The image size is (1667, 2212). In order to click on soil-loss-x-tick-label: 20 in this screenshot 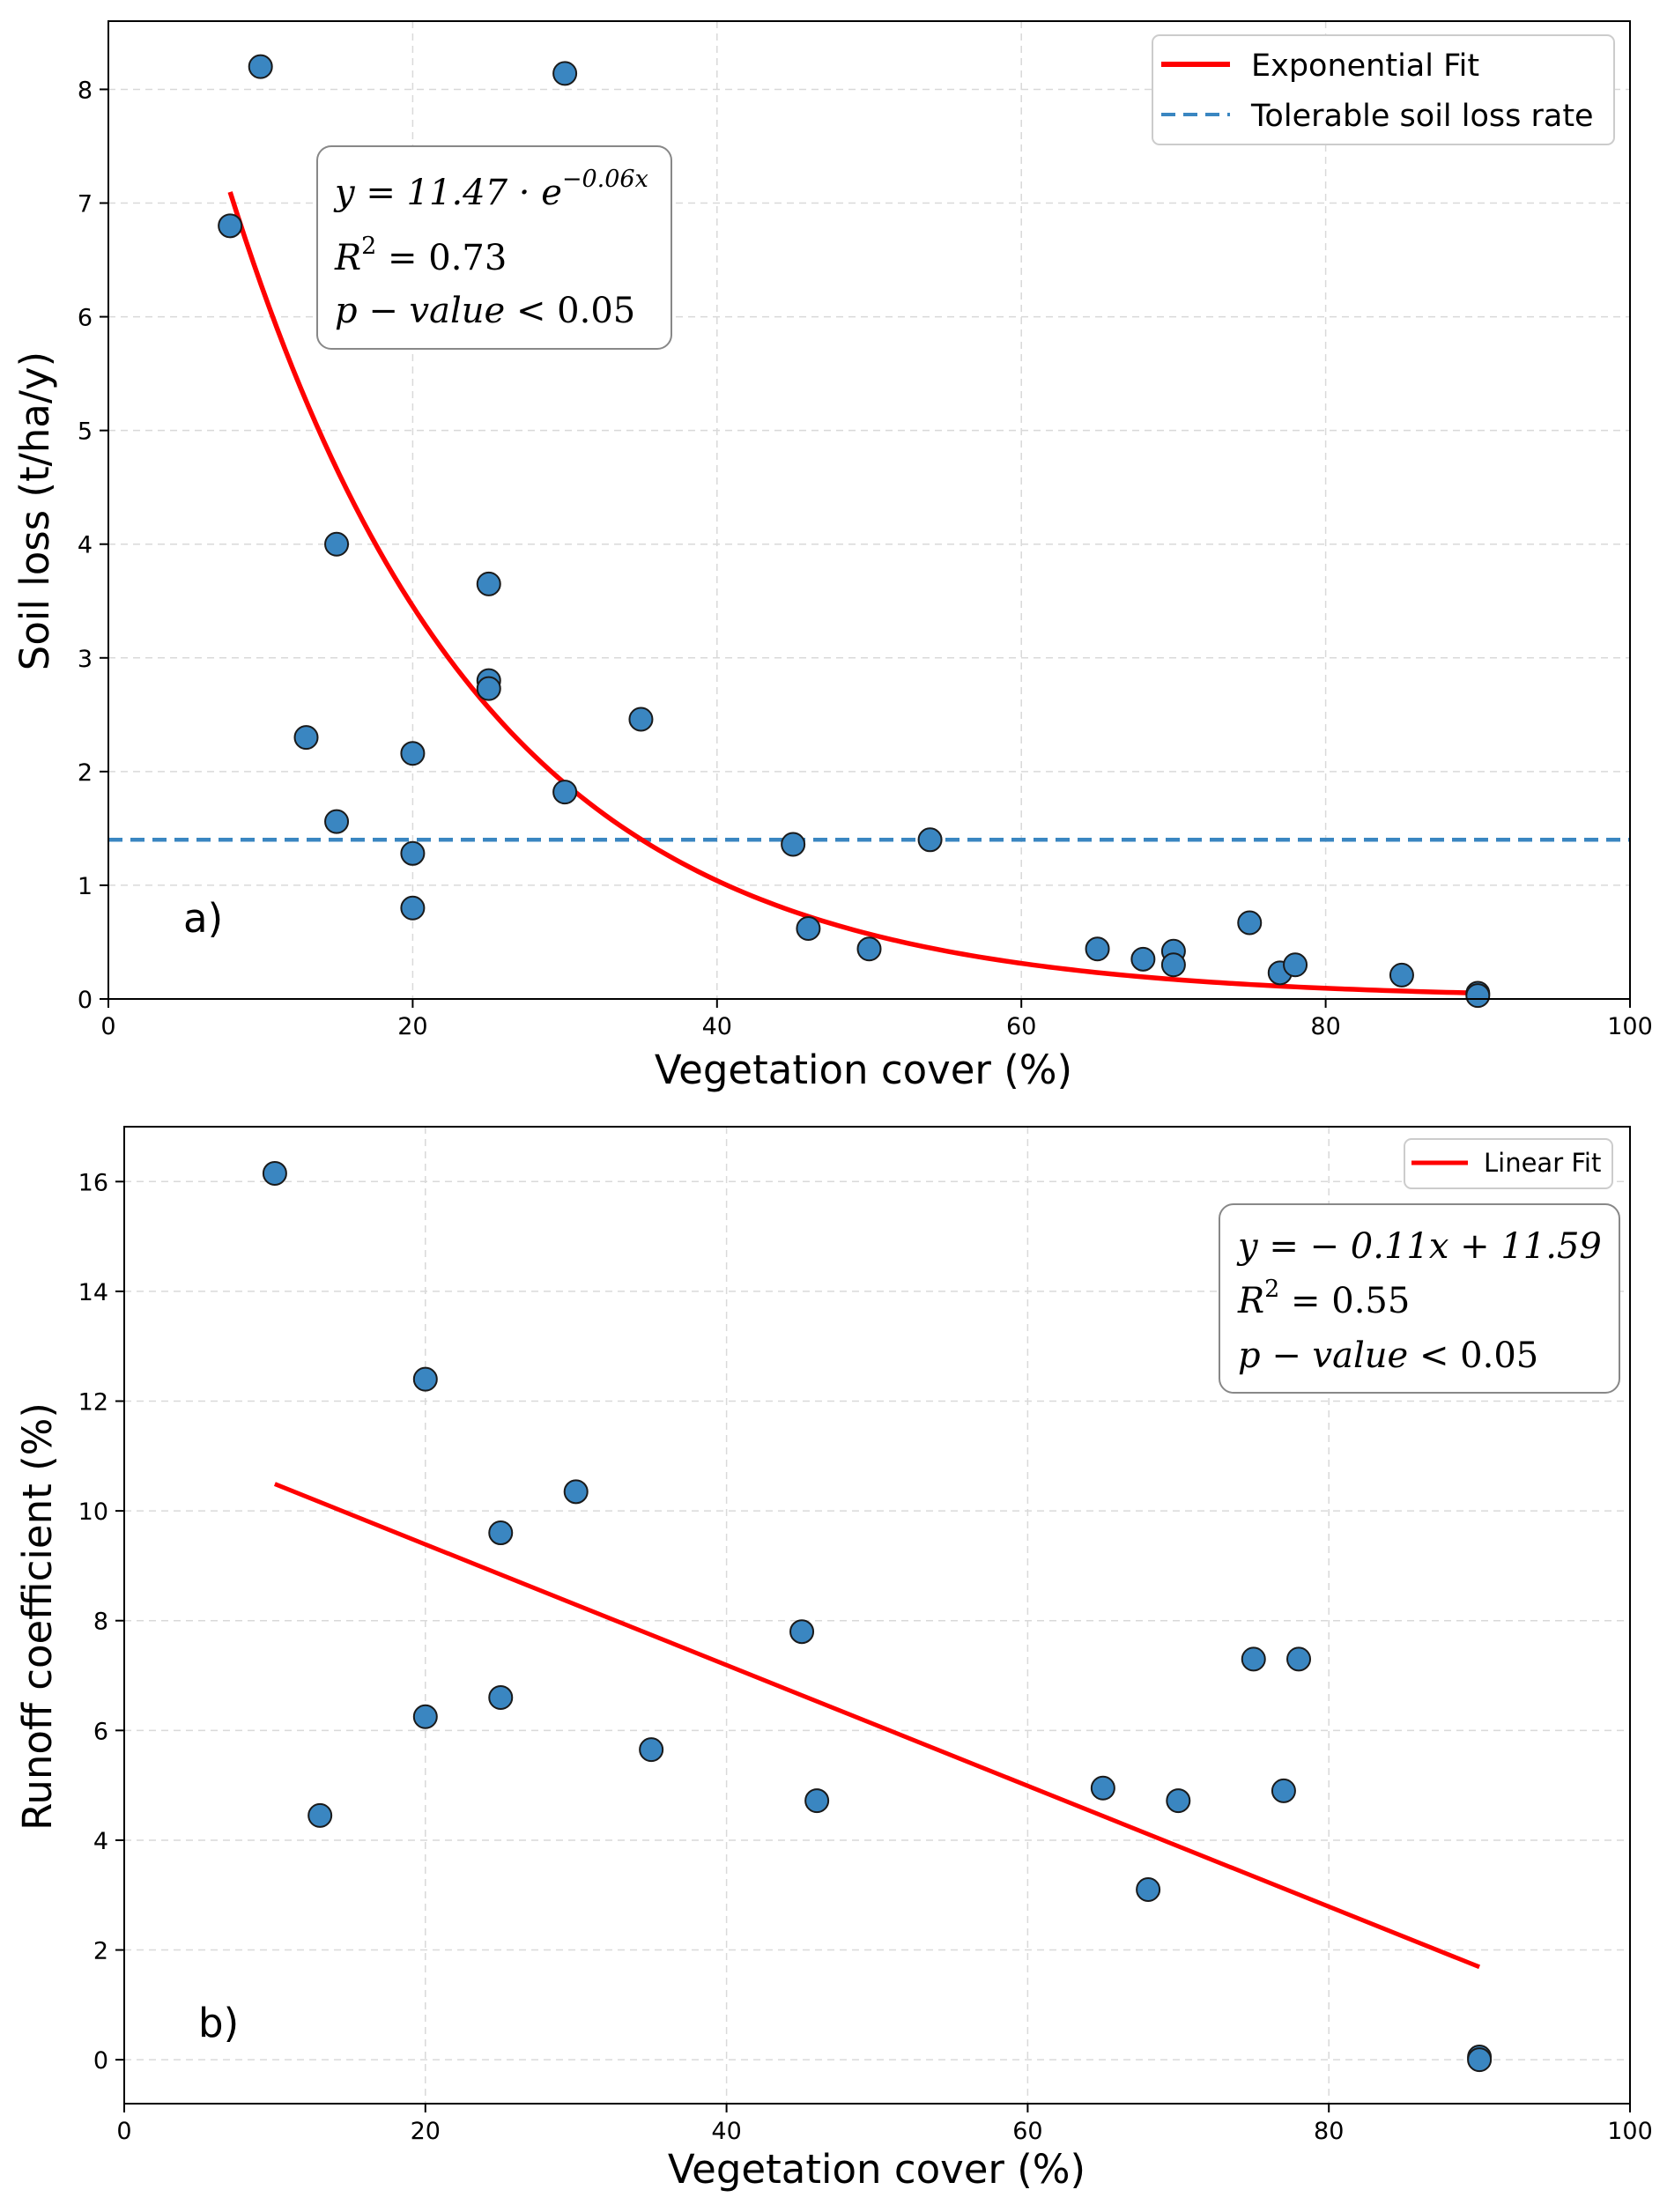, I will do `click(412, 1026)`.